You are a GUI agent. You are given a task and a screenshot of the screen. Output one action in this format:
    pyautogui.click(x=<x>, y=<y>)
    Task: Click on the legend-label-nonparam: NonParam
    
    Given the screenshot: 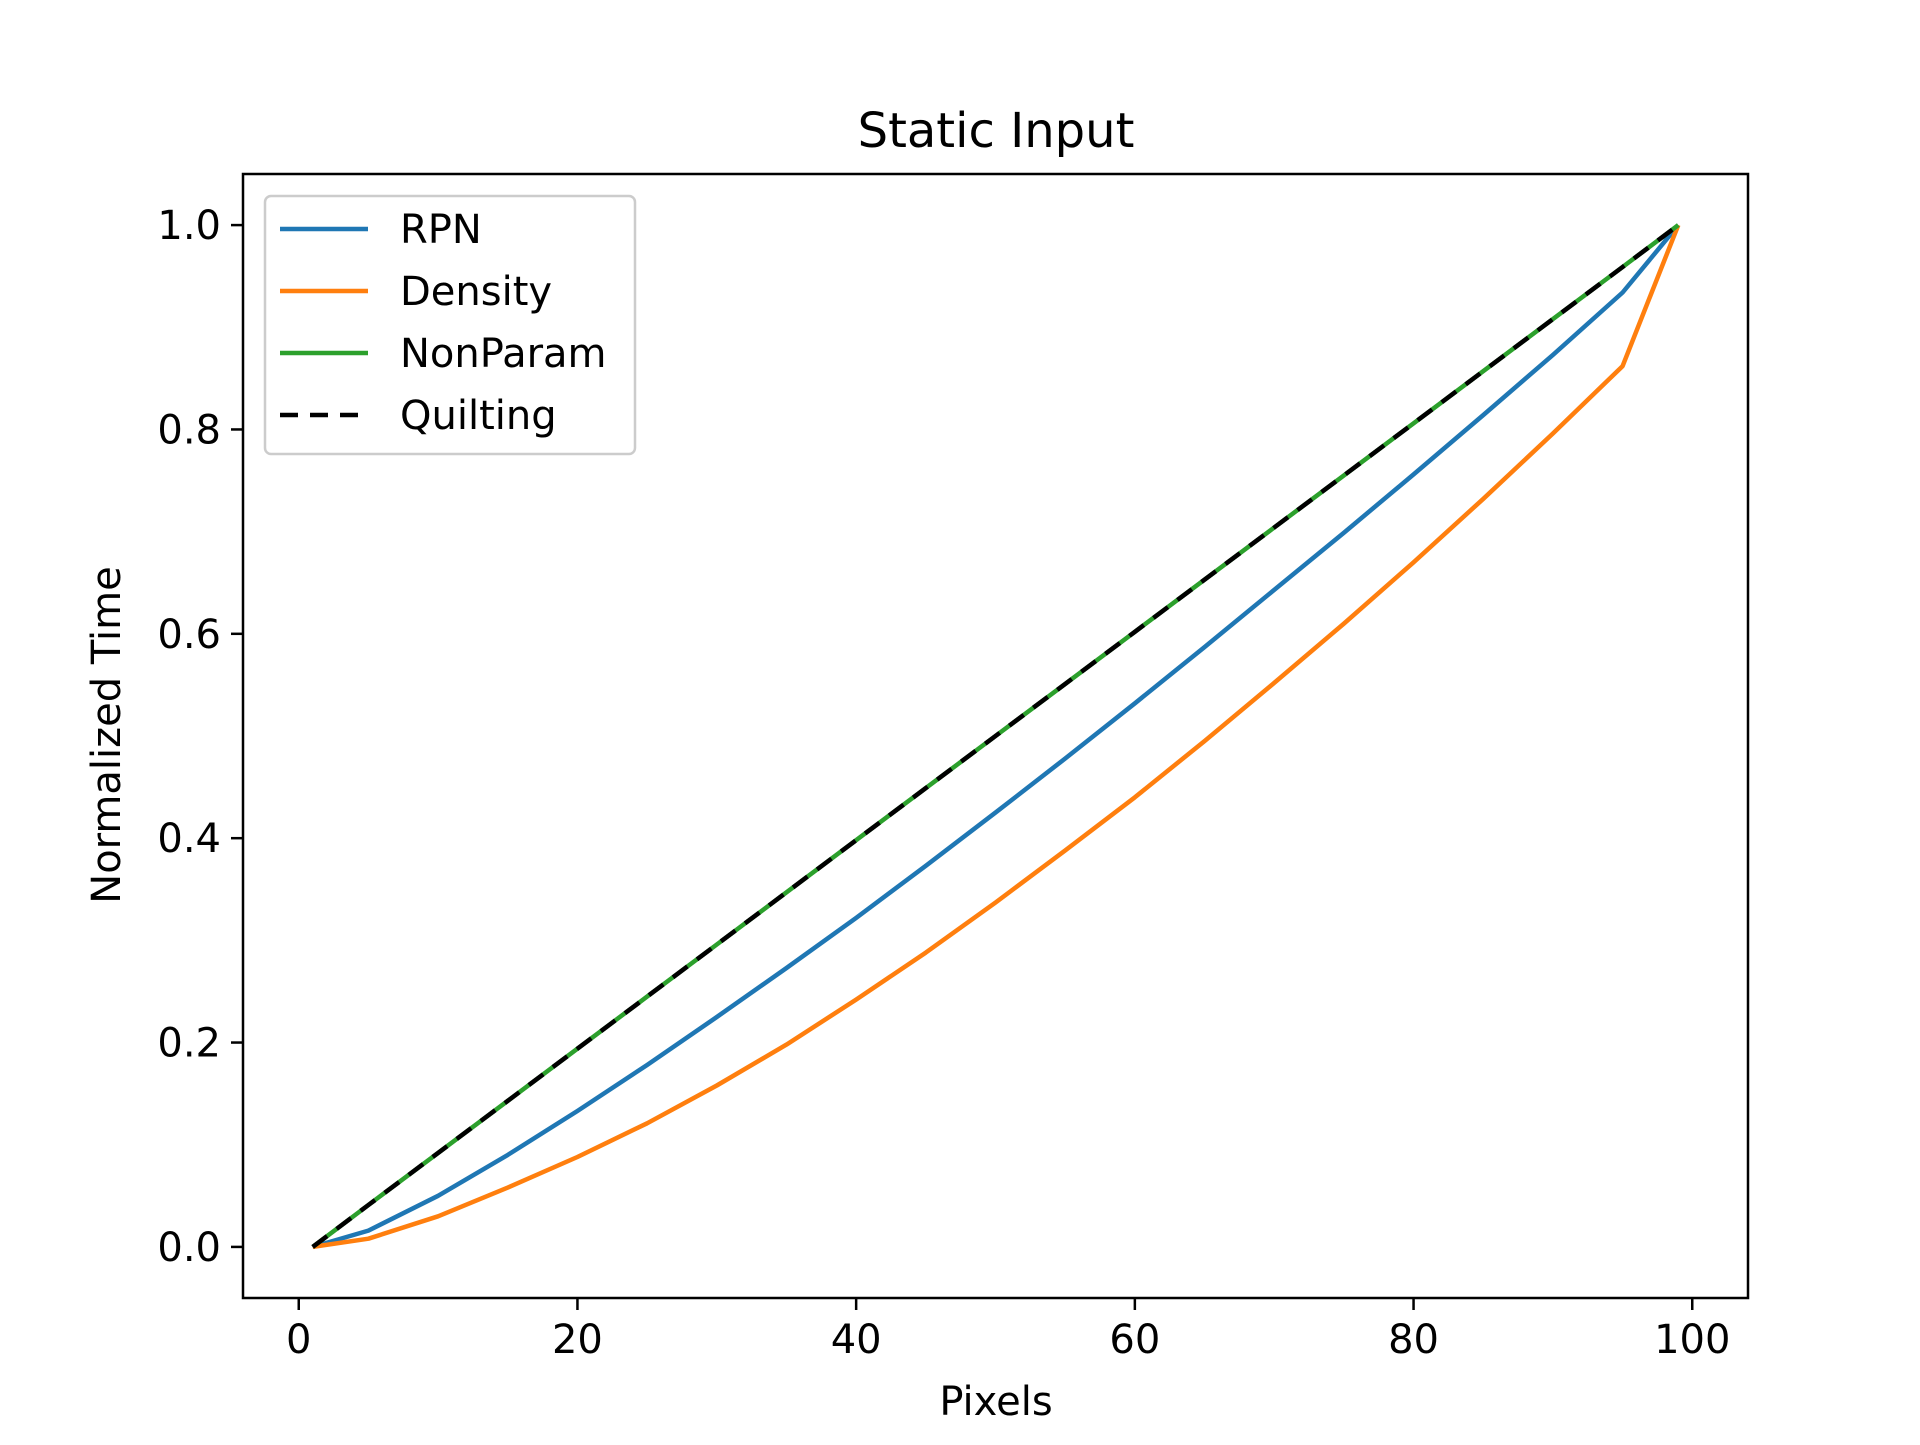 What is the action you would take?
    pyautogui.click(x=503, y=354)
    